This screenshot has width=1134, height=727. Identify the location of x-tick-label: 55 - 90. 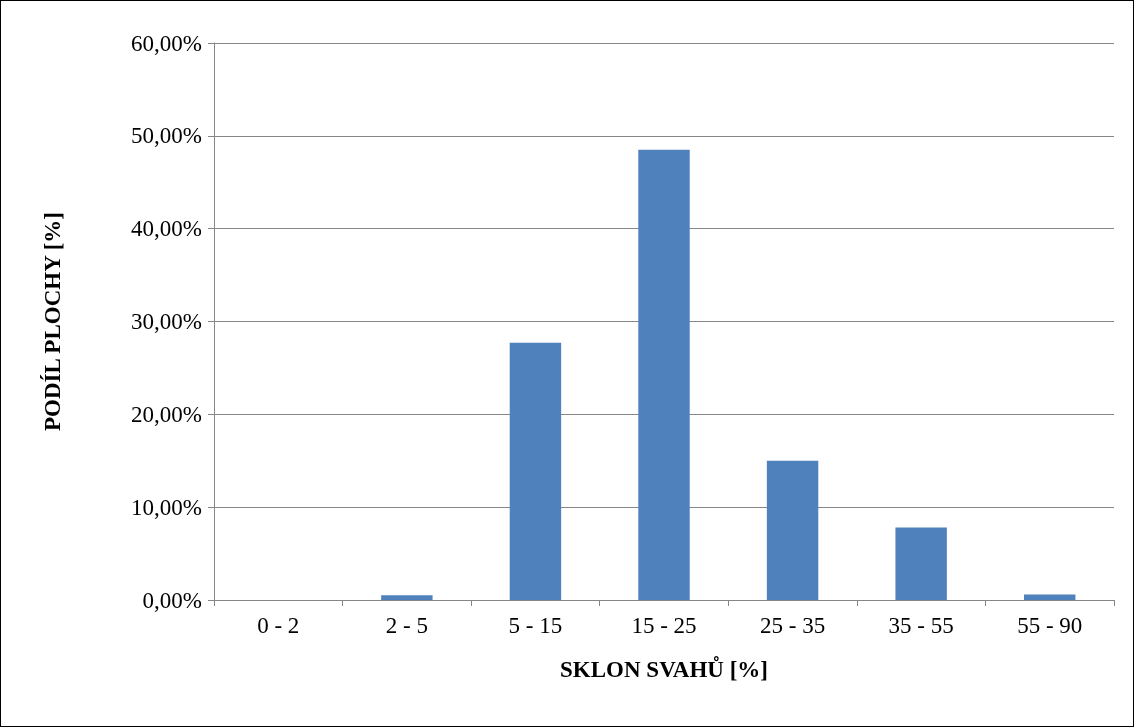
(1050, 625).